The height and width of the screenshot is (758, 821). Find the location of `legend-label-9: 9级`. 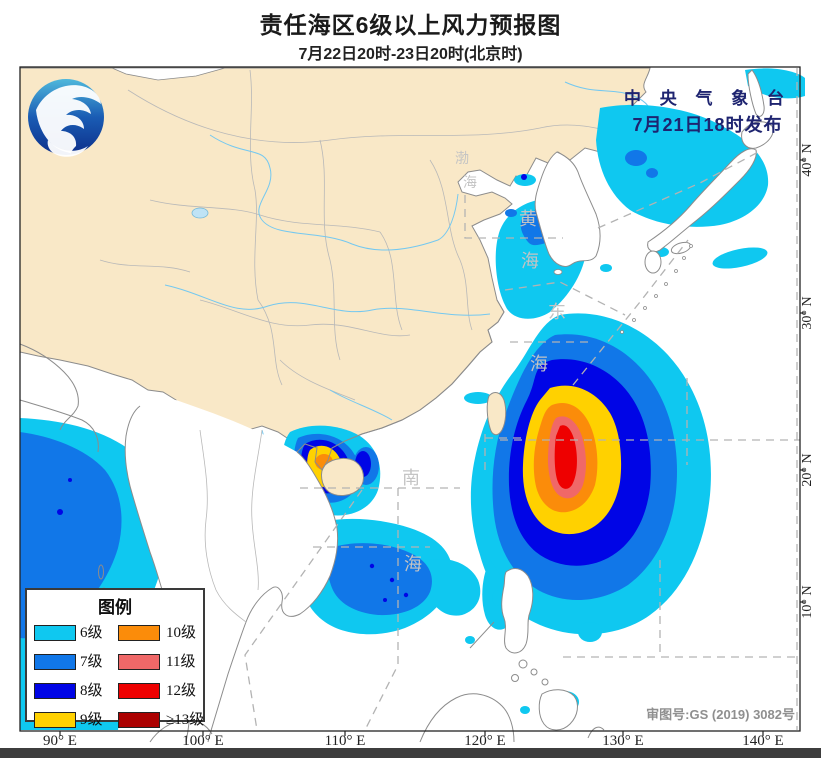

legend-label-9: 9级 is located at coordinates (91, 720).